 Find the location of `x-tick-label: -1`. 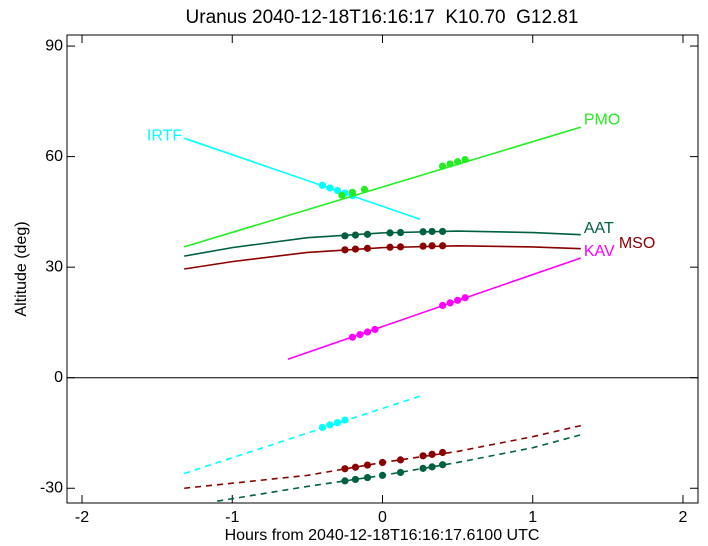

x-tick-label: -1 is located at coordinates (232, 517).